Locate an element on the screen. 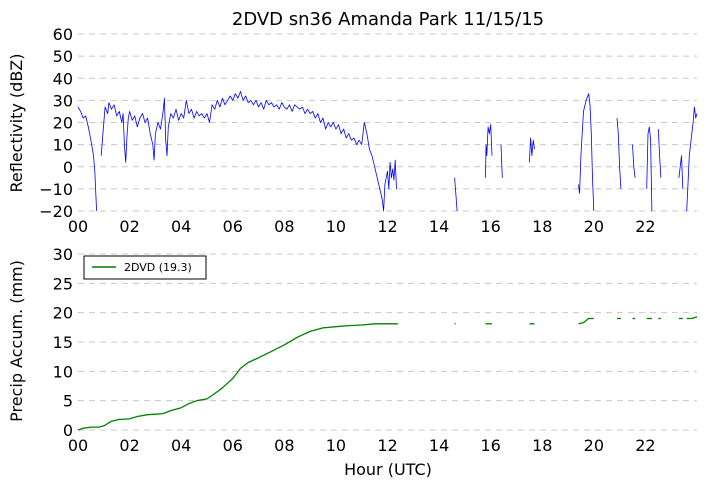 The width and height of the screenshot is (707, 490). refl-x-tick-label: 06 is located at coordinates (233, 226).